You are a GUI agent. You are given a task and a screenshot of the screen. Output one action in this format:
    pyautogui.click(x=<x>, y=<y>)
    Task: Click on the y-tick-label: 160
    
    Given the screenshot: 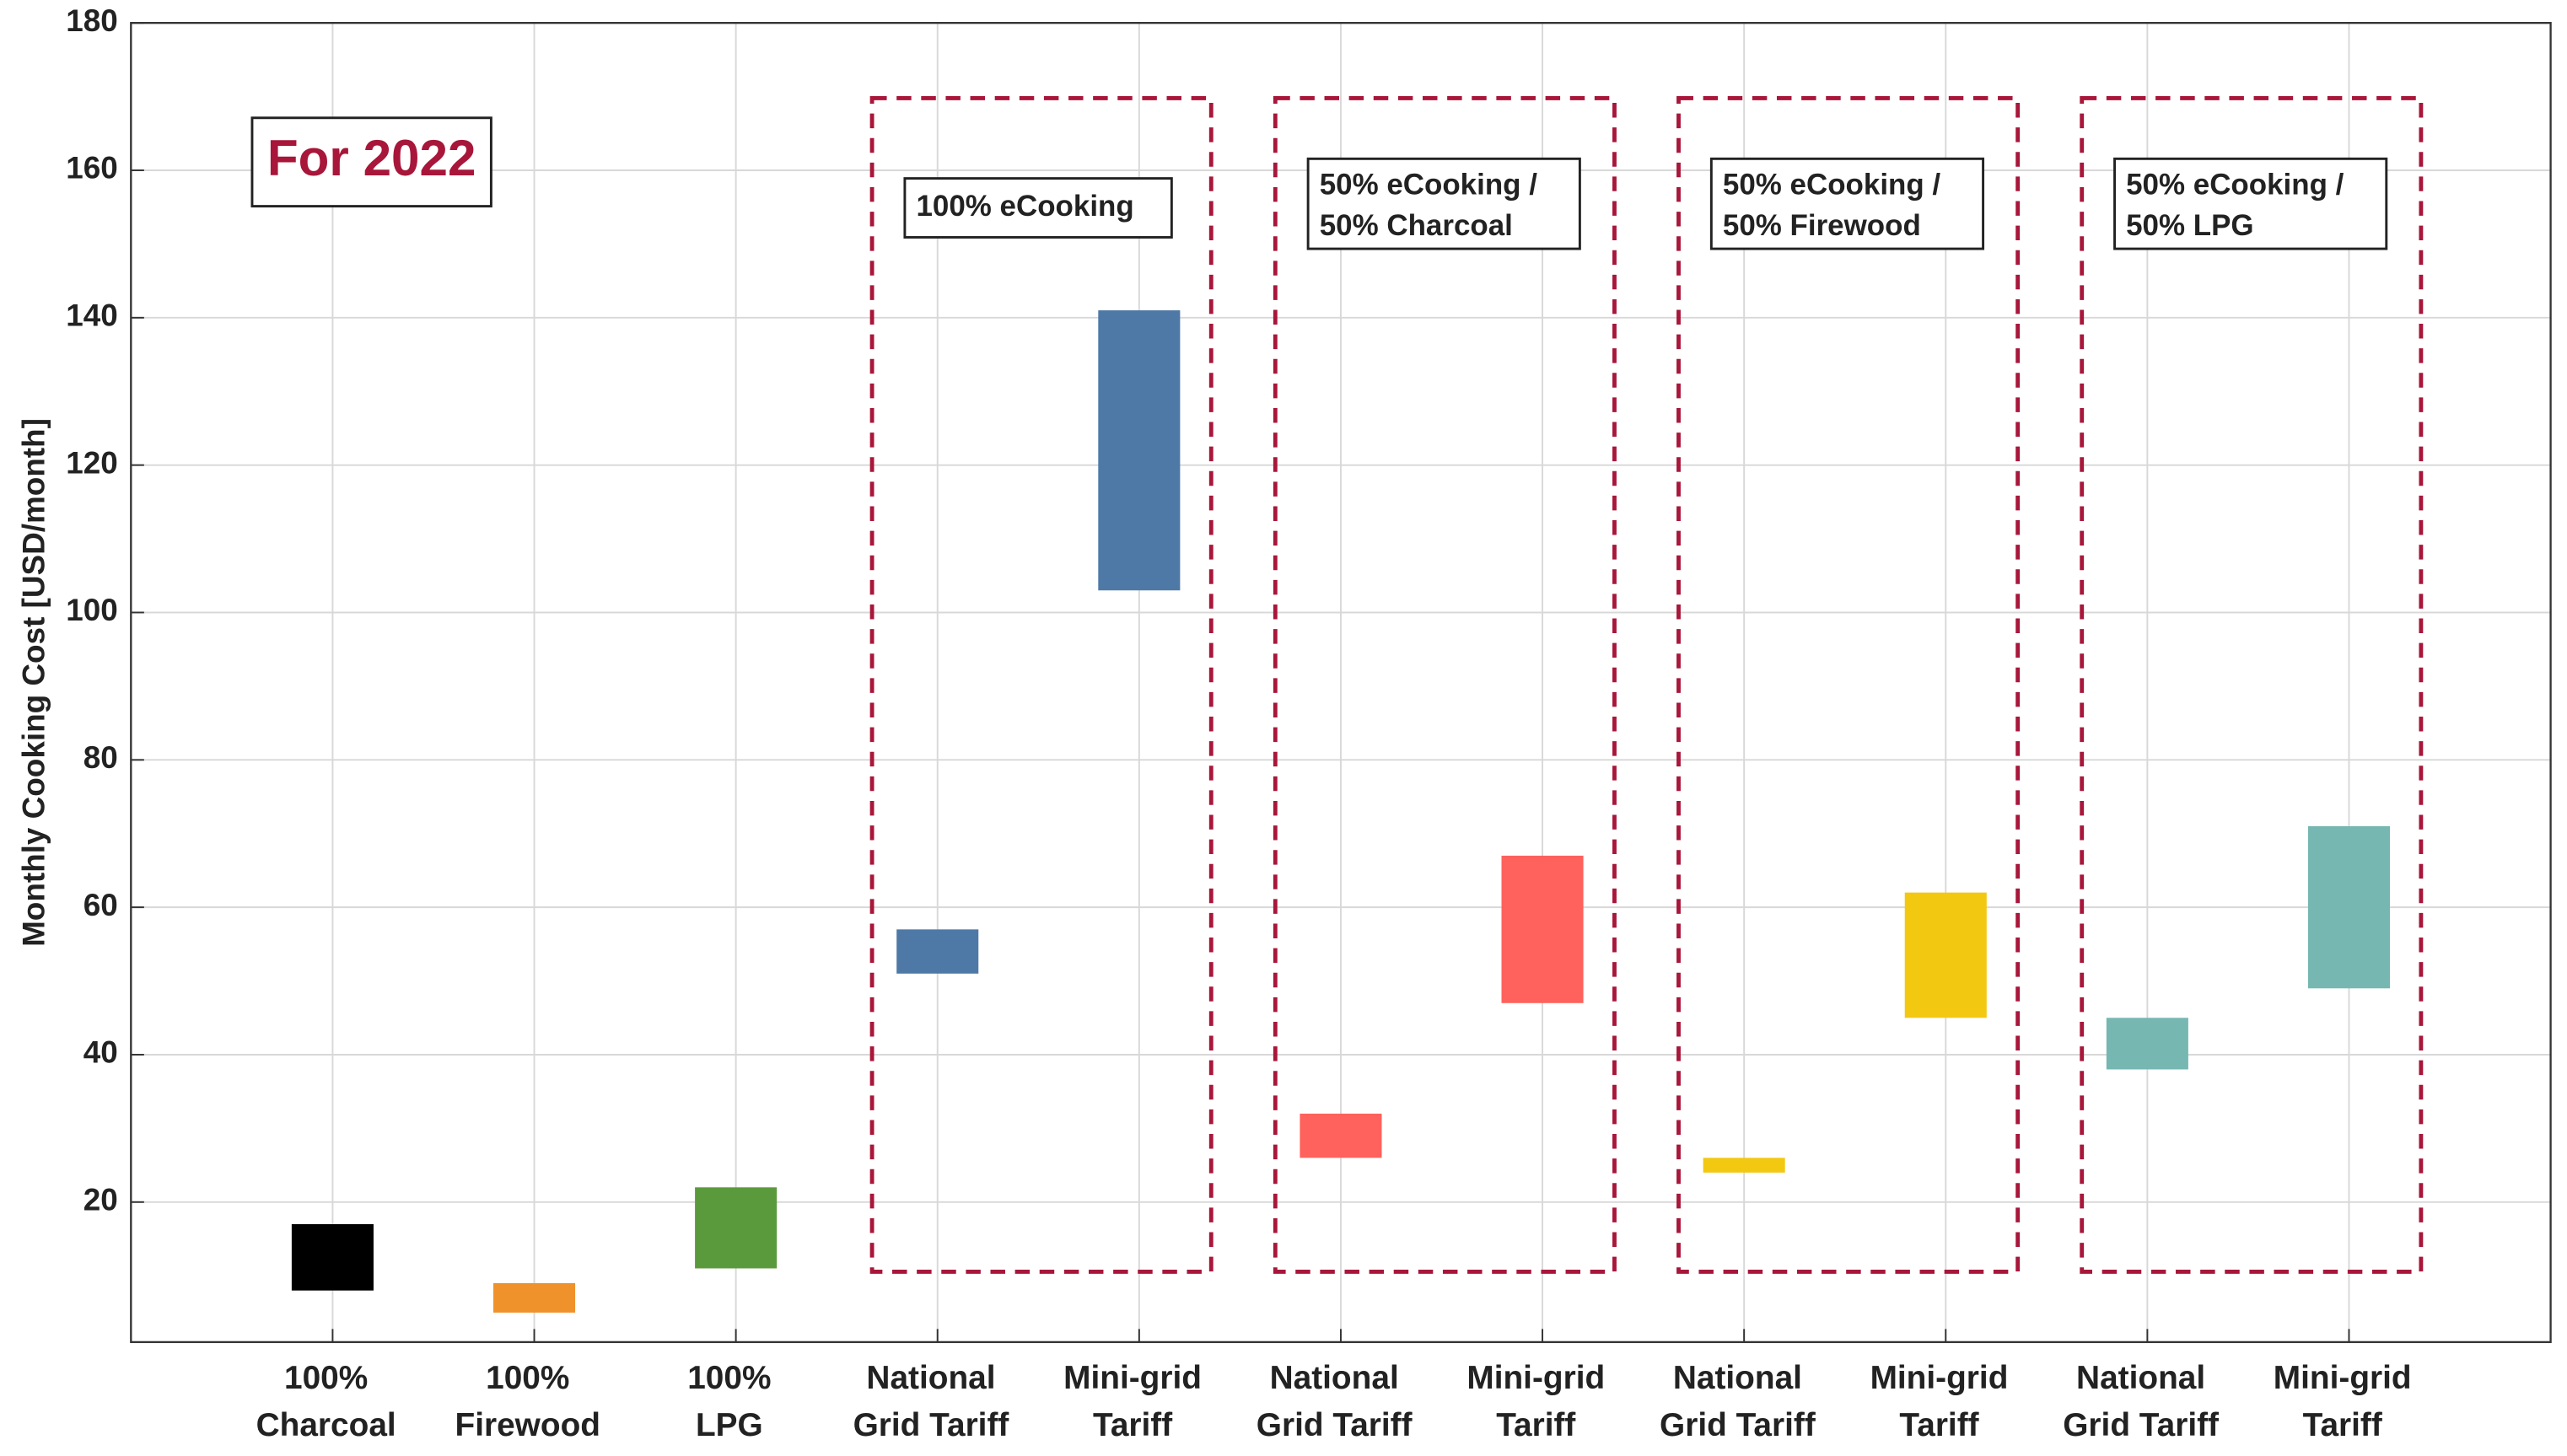 What is the action you would take?
    pyautogui.click(x=92, y=168)
    